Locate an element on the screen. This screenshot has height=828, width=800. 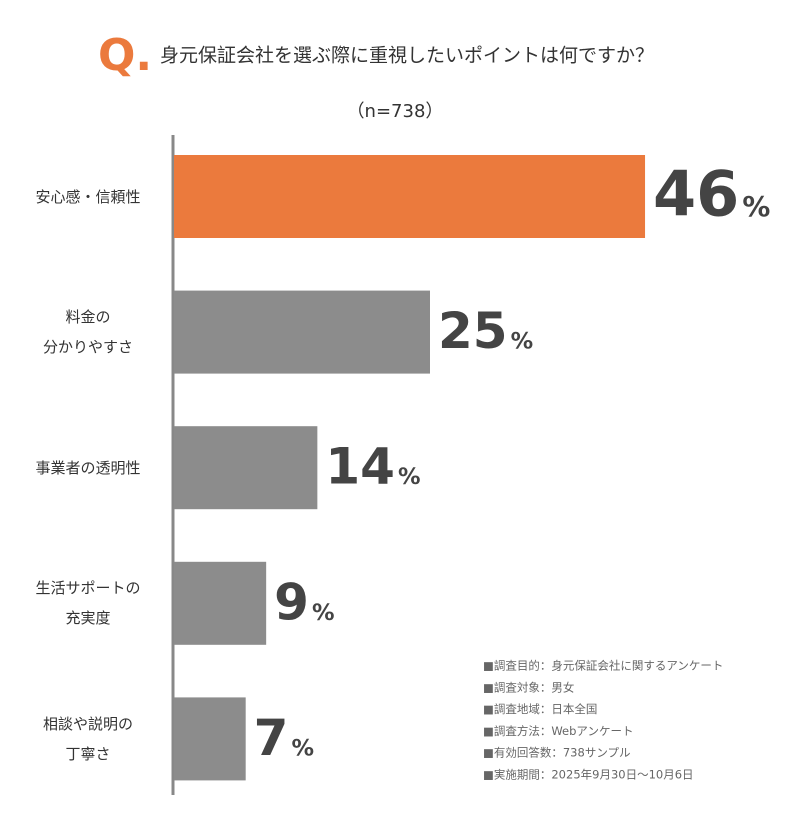
note: ■調査地域：日本全国 is located at coordinates (540, 709).